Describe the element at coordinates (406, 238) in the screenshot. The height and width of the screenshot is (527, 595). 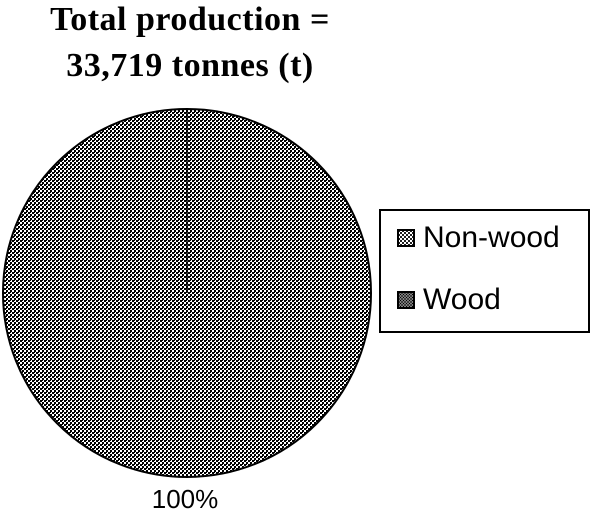
I see `legend-swatch-non-wood` at that location.